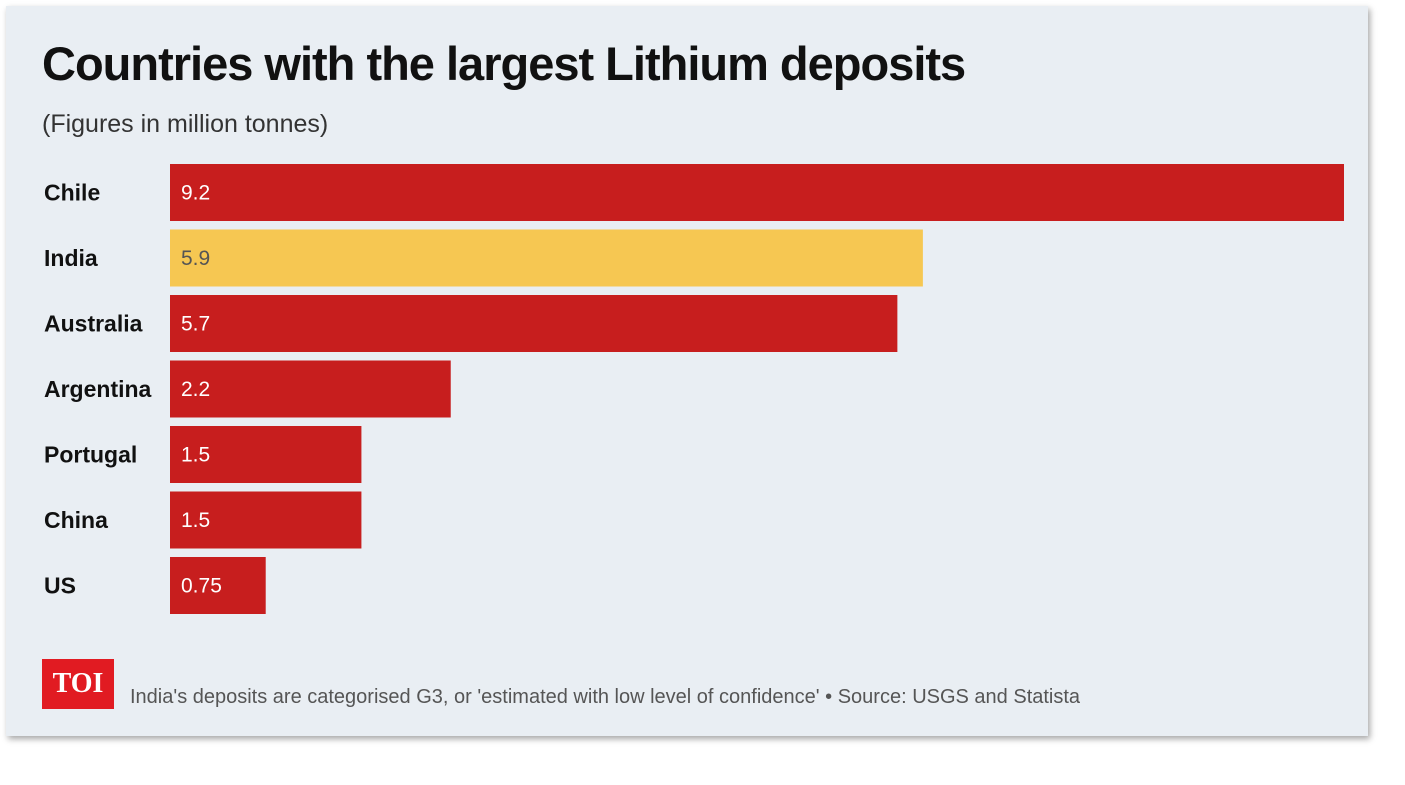  What do you see at coordinates (757, 192) in the screenshot?
I see `bar-chile` at bounding box center [757, 192].